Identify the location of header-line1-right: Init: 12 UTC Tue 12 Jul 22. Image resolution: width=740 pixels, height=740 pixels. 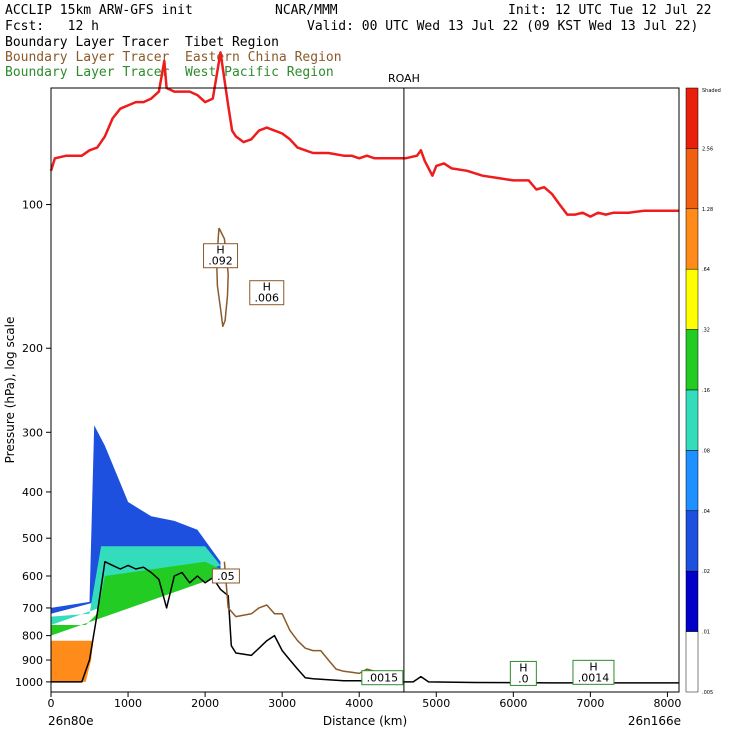
(610, 10).